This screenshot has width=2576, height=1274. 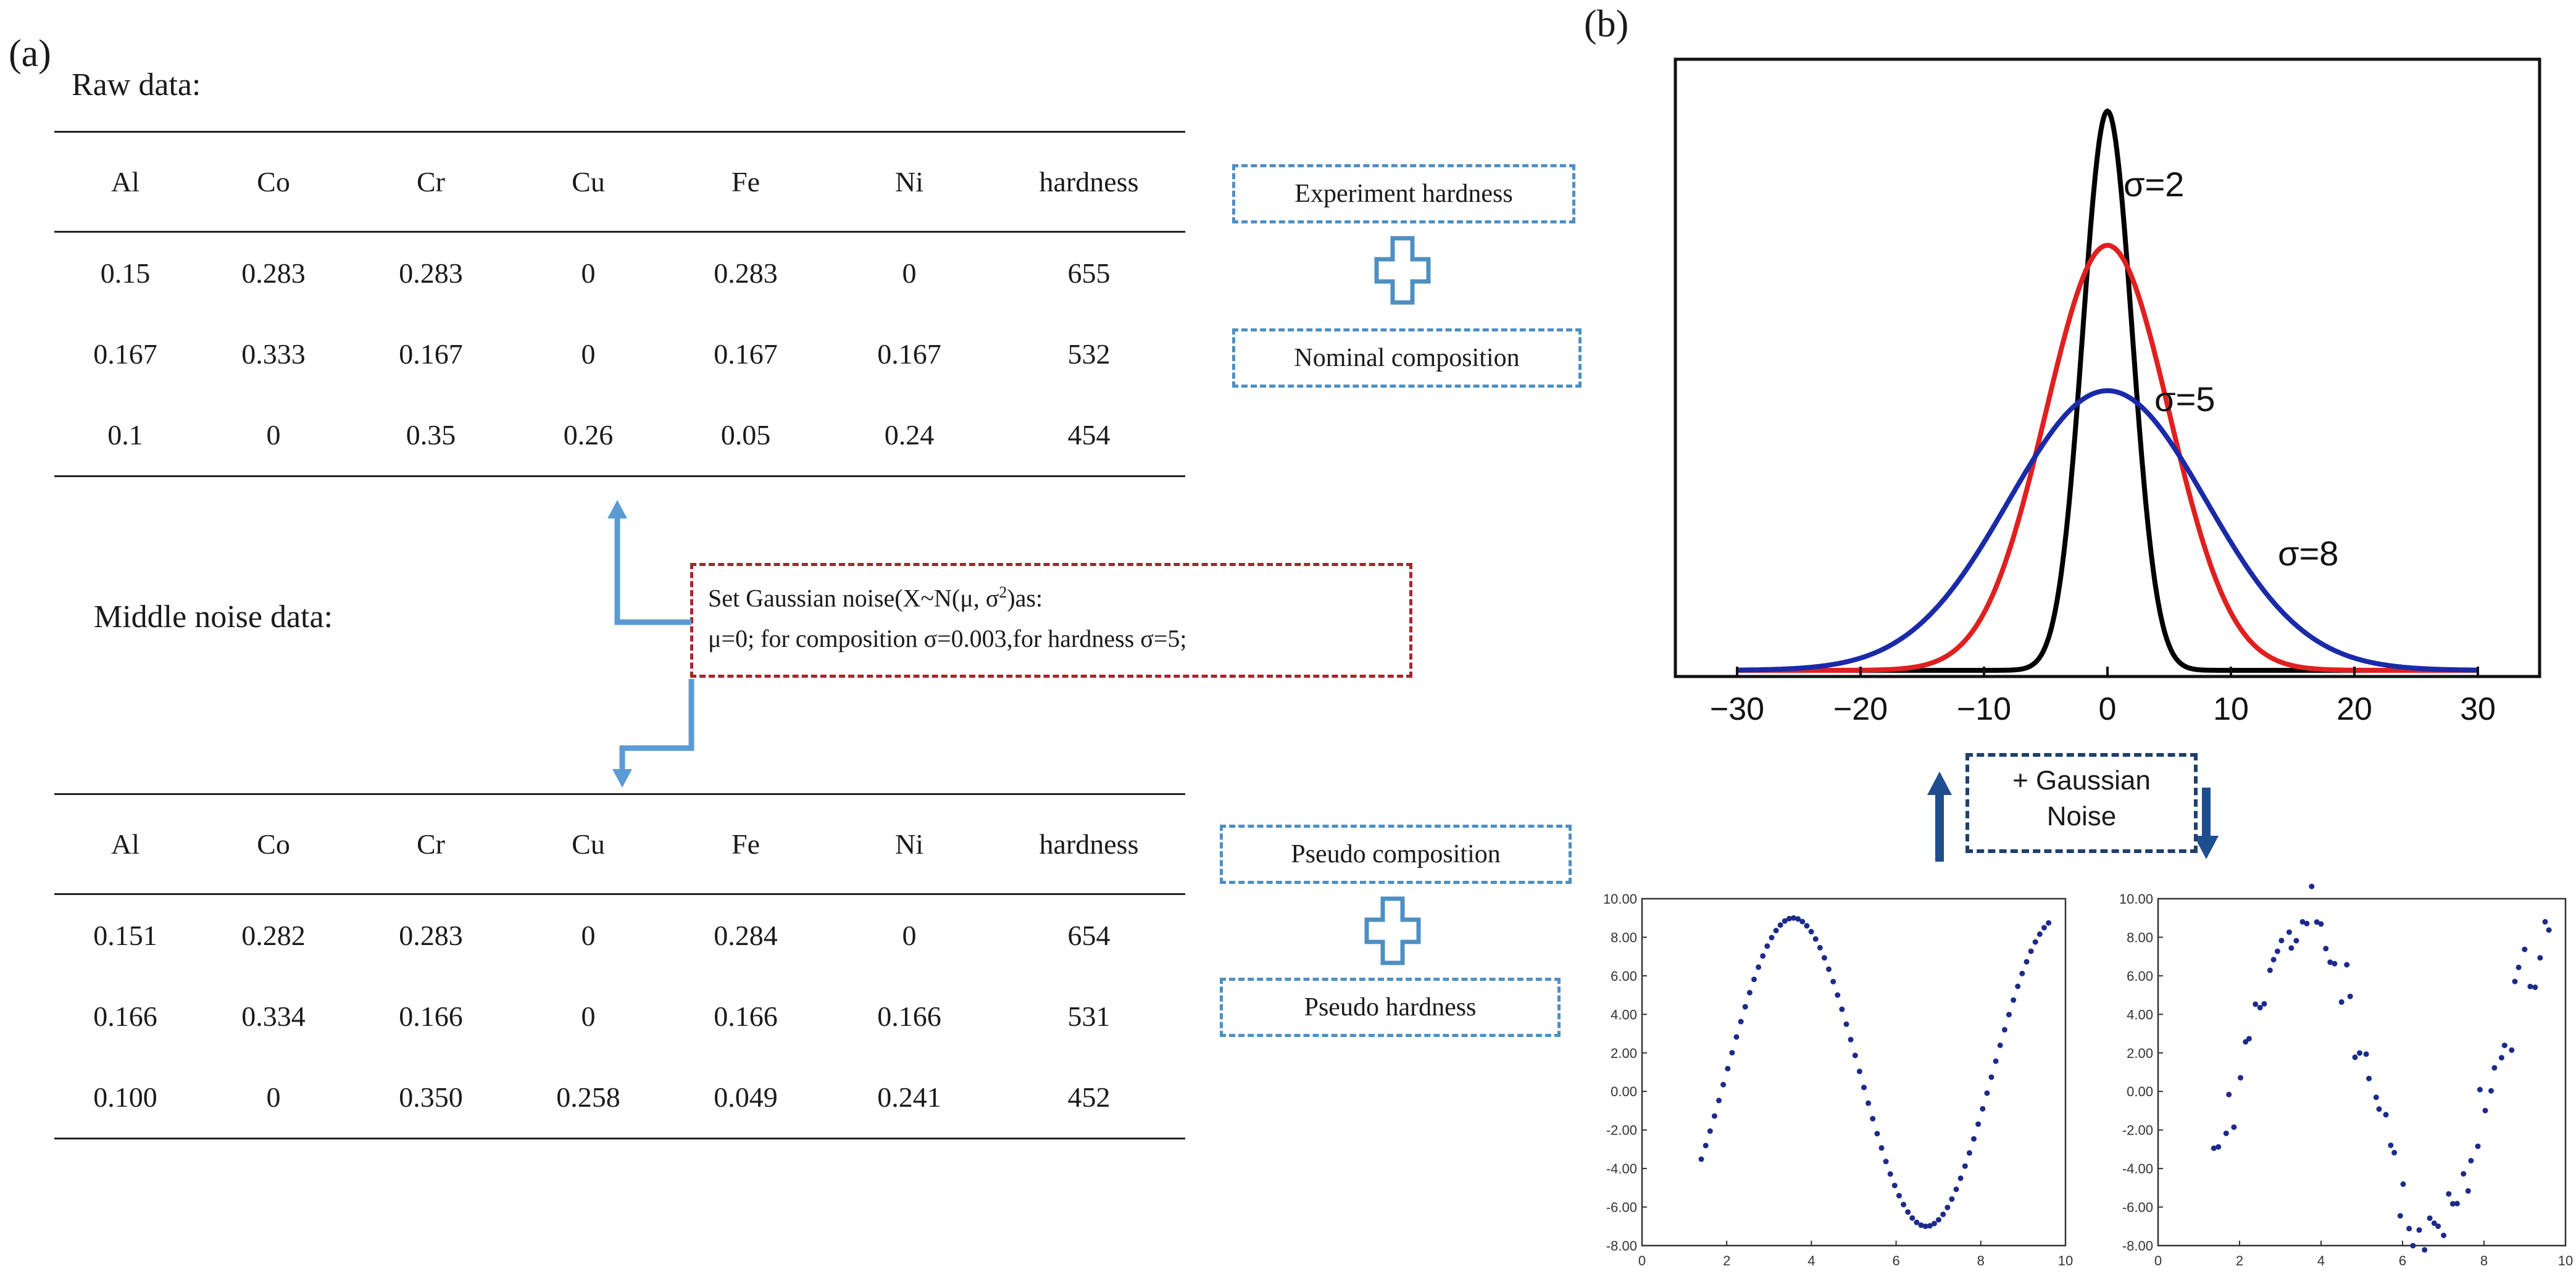 What do you see at coordinates (910, 182) in the screenshot?
I see `raw-col-ni: Ni` at bounding box center [910, 182].